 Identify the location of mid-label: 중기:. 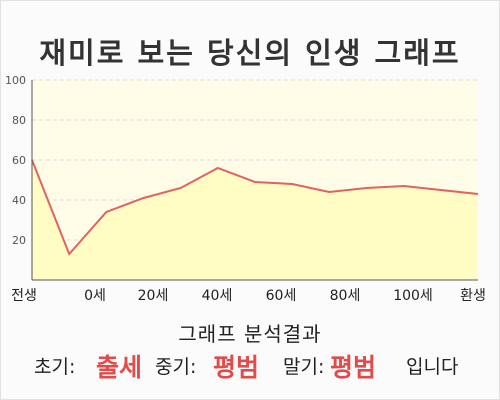
(176, 367).